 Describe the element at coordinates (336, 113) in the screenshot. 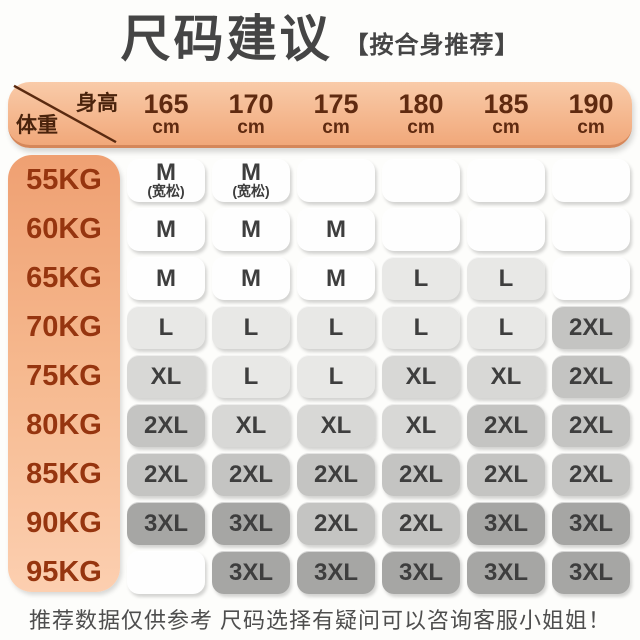

I see `height-column-header: 175 cm` at that location.